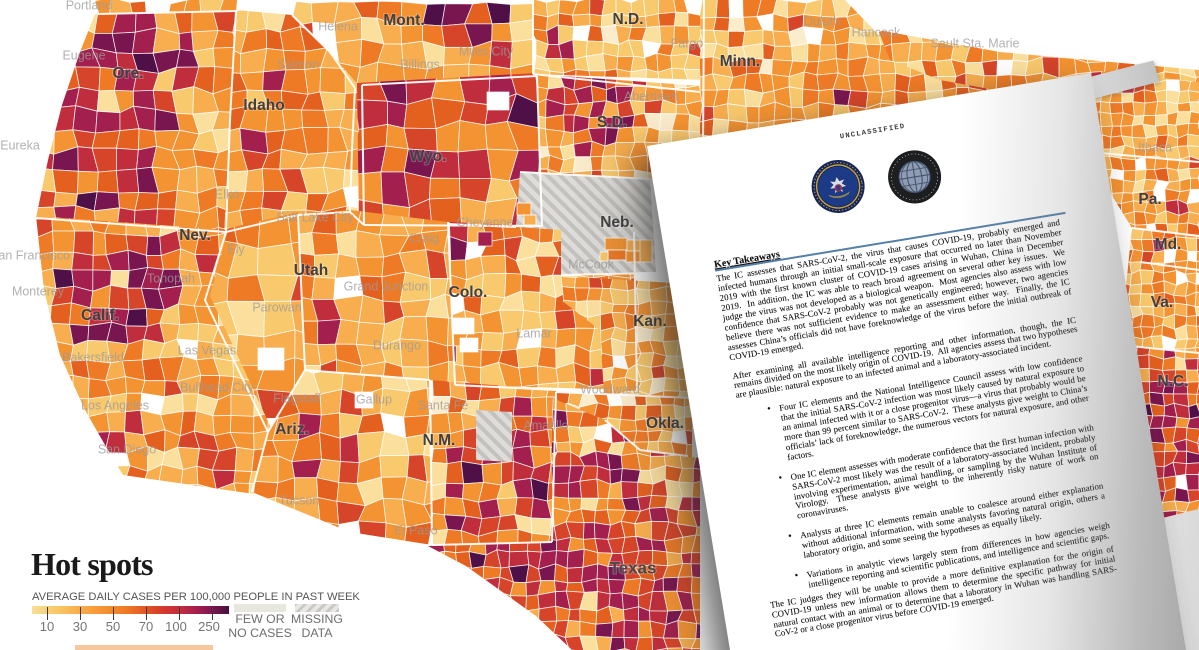 The height and width of the screenshot is (650, 1199). Describe the element at coordinates (617, 222) in the screenshot. I see `svg-text: Neb.` at that location.